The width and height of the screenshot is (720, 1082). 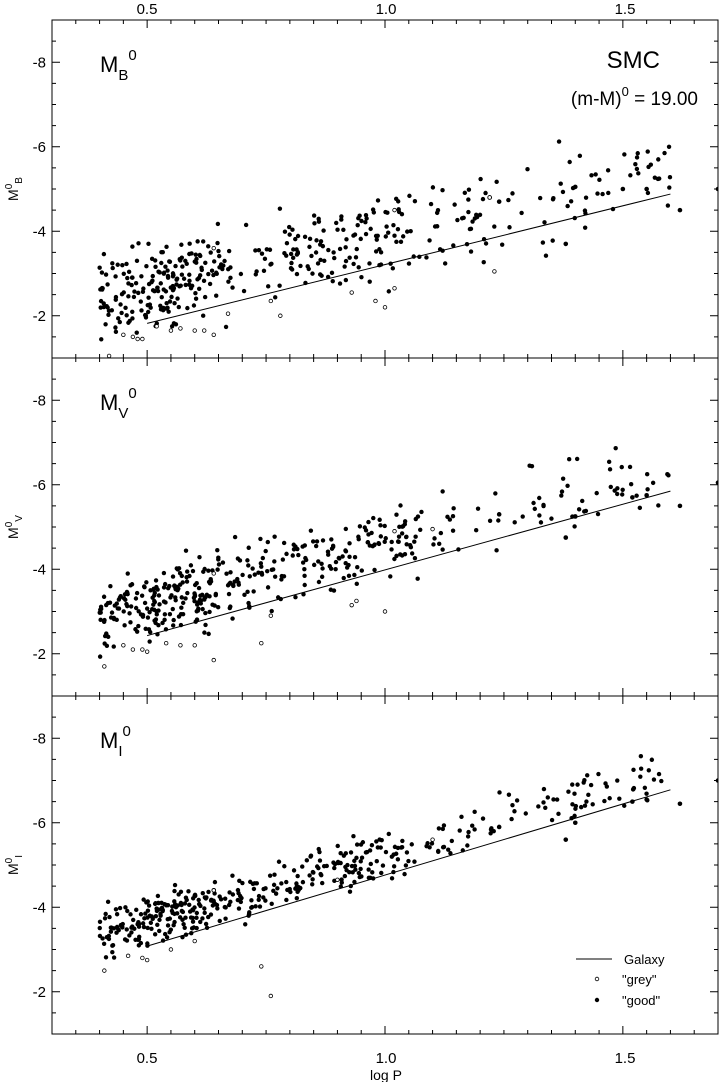 I want to click on y-axis-title-sup: 0, so click(x=9, y=186).